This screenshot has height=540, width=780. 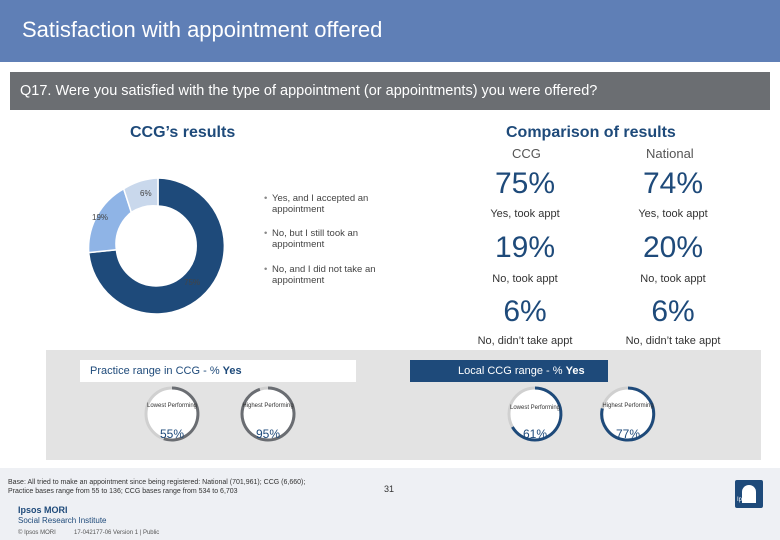 I want to click on local-range-pill, so click(x=509, y=371).